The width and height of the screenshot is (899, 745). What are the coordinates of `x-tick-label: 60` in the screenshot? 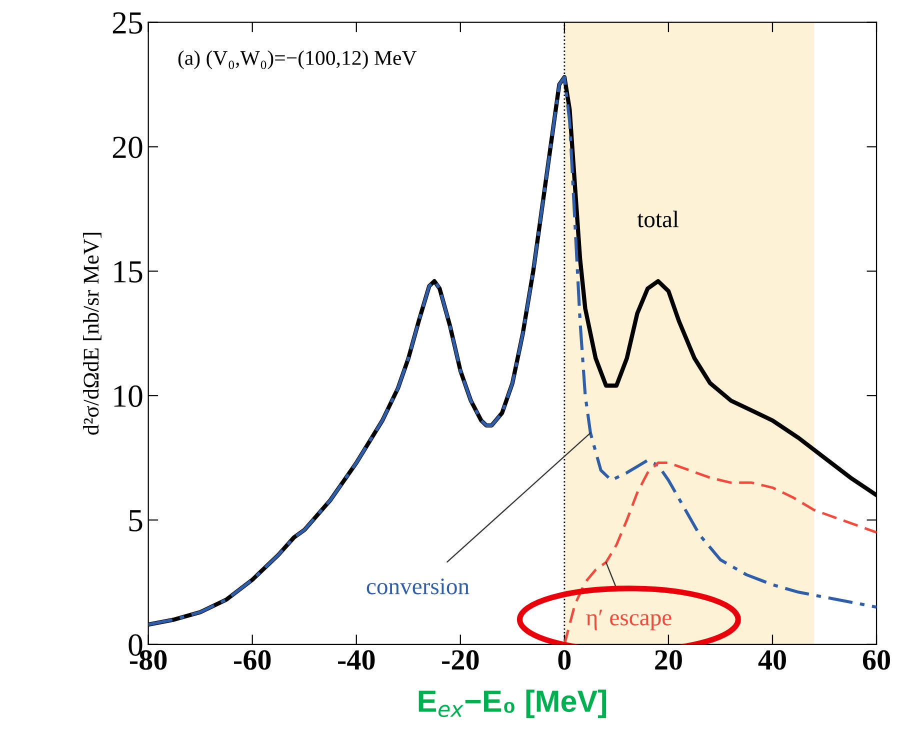 It's located at (876, 660).